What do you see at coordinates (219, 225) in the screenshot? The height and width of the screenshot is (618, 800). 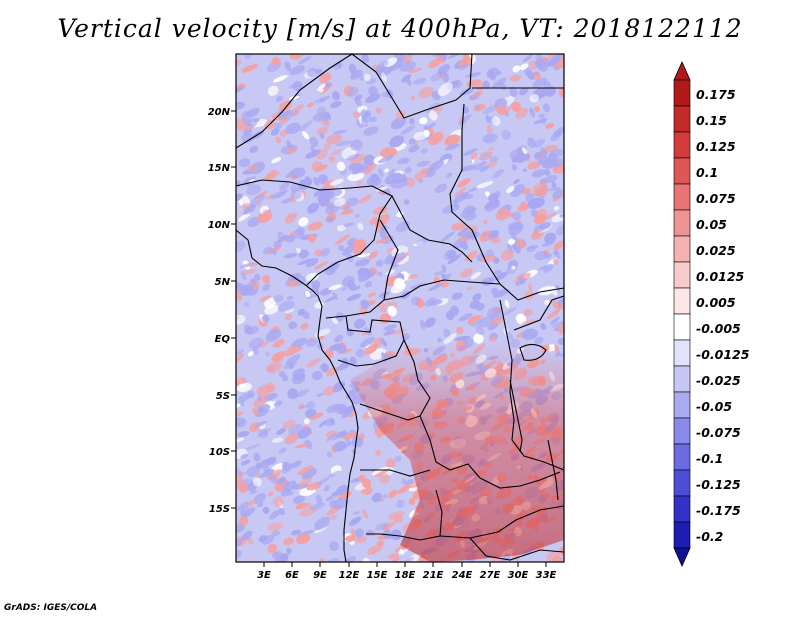 I see `lat-tick-label: 10N` at bounding box center [219, 225].